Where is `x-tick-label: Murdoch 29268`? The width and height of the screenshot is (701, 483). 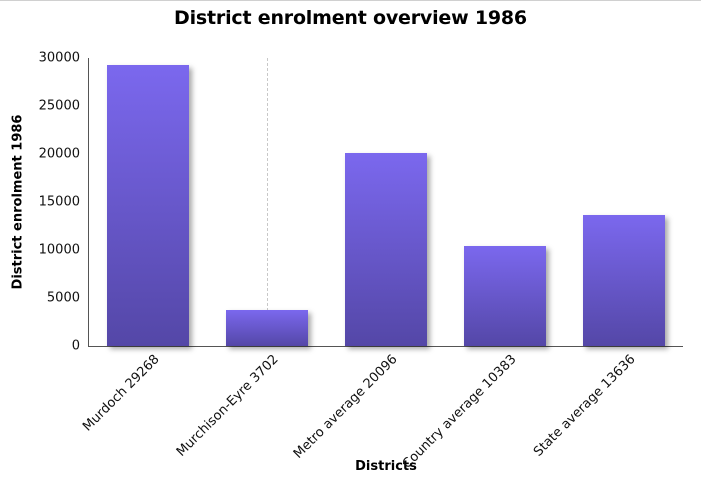
x-tick-label: Murdoch 29268 is located at coordinates (121, 393).